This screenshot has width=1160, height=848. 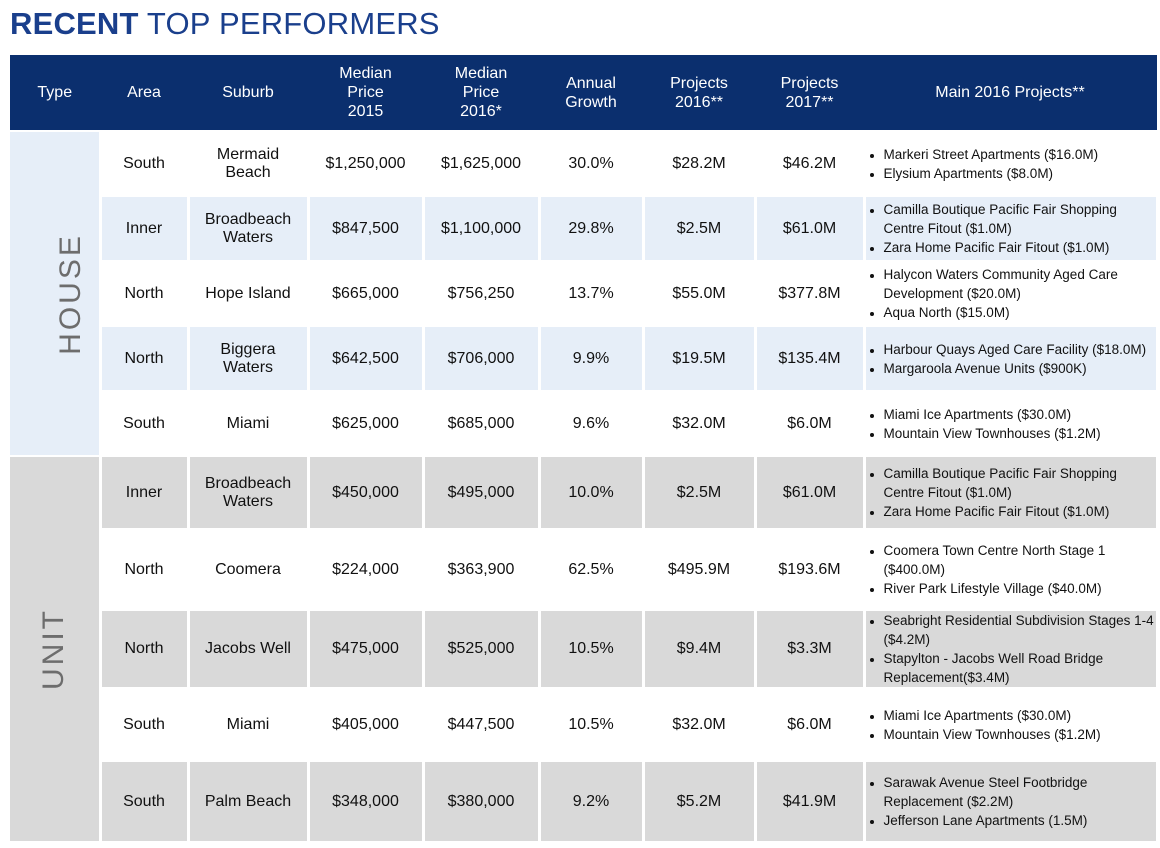 I want to click on suburb-cell: Palm Beach, so click(x=247, y=800).